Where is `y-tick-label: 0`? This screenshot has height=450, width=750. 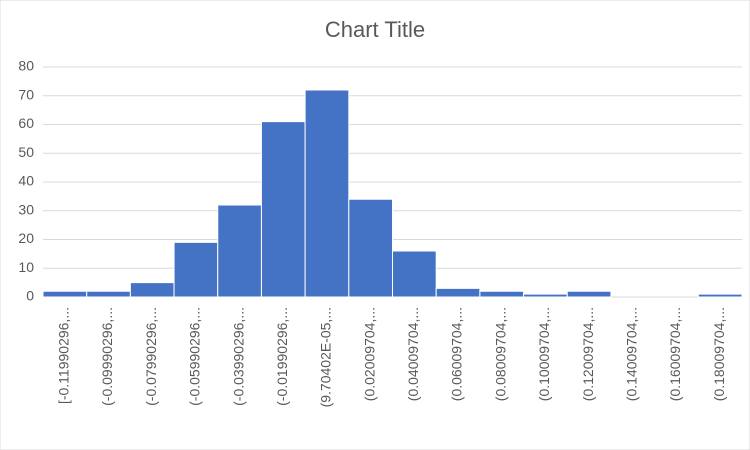
y-tick-label: 0 is located at coordinates (30, 296).